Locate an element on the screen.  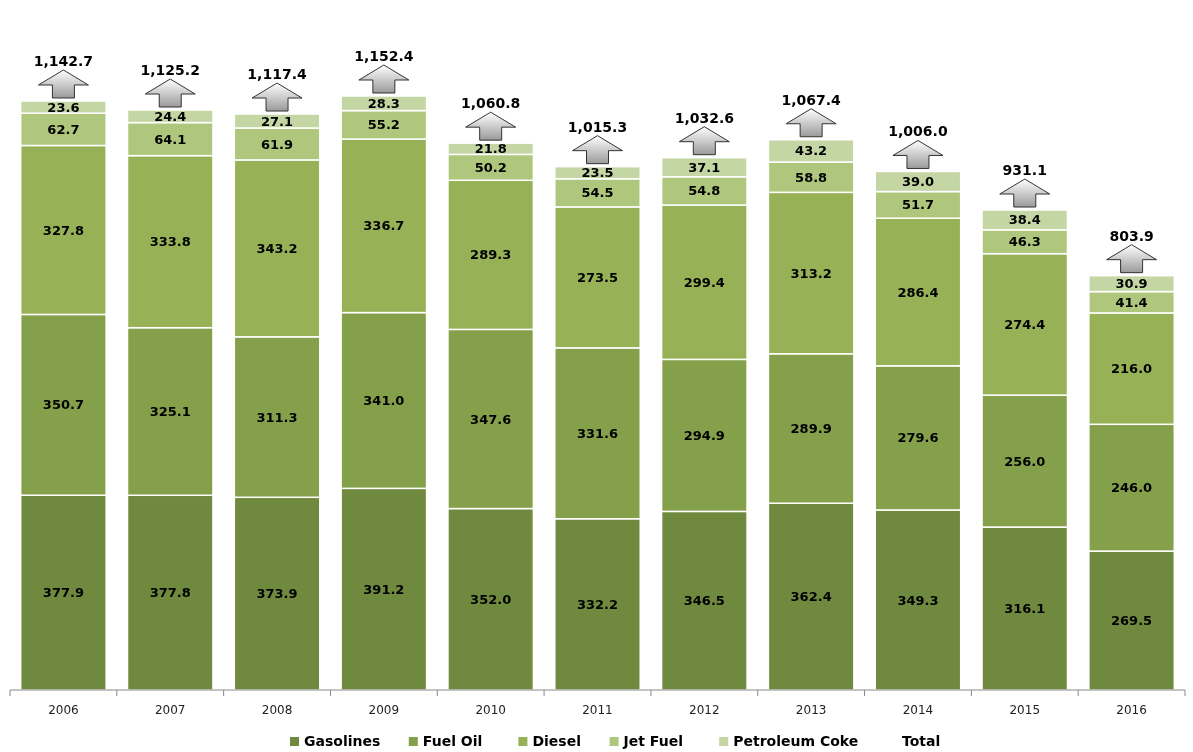
total-label: 803.9 is located at coordinates (1131, 235).